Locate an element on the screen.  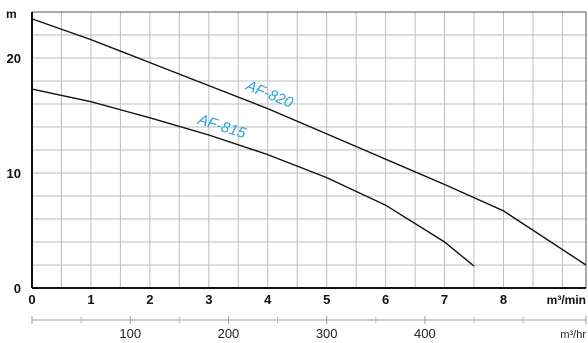
y-unit-label: m is located at coordinates (11, 14).